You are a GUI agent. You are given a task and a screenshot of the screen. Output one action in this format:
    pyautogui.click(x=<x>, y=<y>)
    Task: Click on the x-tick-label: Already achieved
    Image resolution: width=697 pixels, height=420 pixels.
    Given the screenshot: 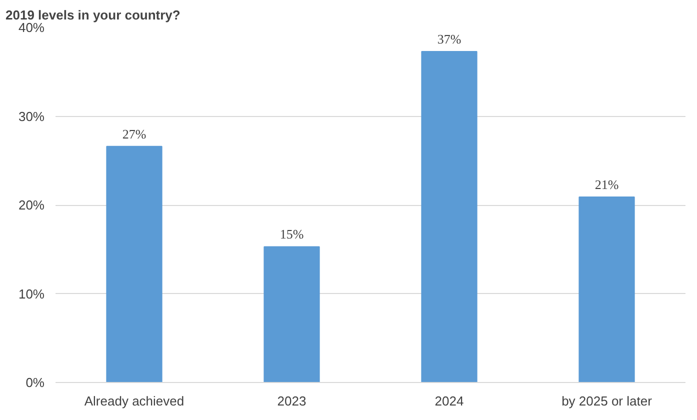 What is the action you would take?
    pyautogui.click(x=134, y=401)
    